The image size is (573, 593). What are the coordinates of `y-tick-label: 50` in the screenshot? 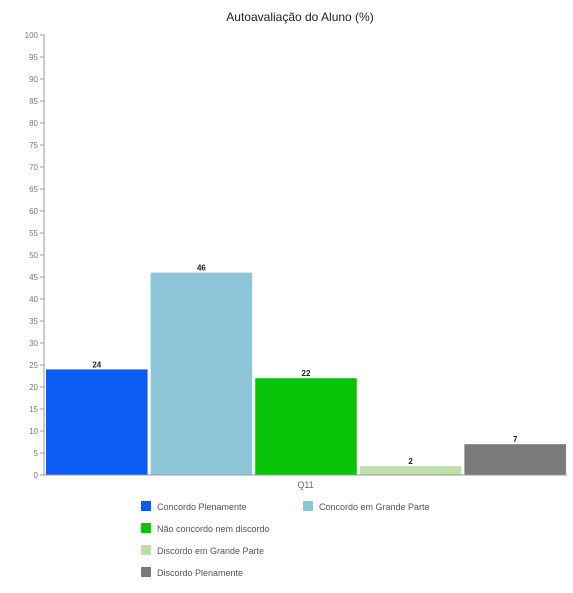 It's located at (33, 255).